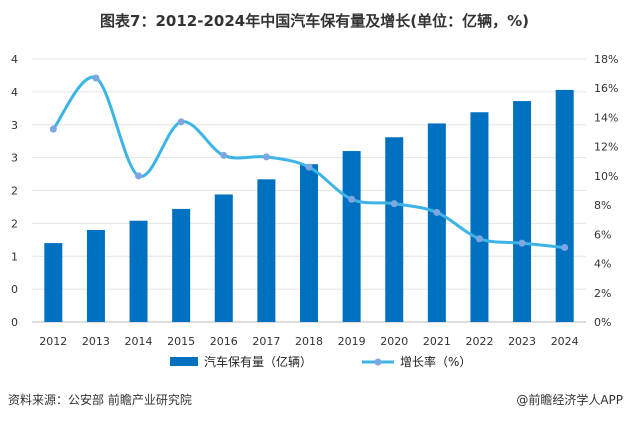 The image size is (629, 421). Describe the element at coordinates (437, 212) in the screenshot. I see `growth-point-2021` at that location.